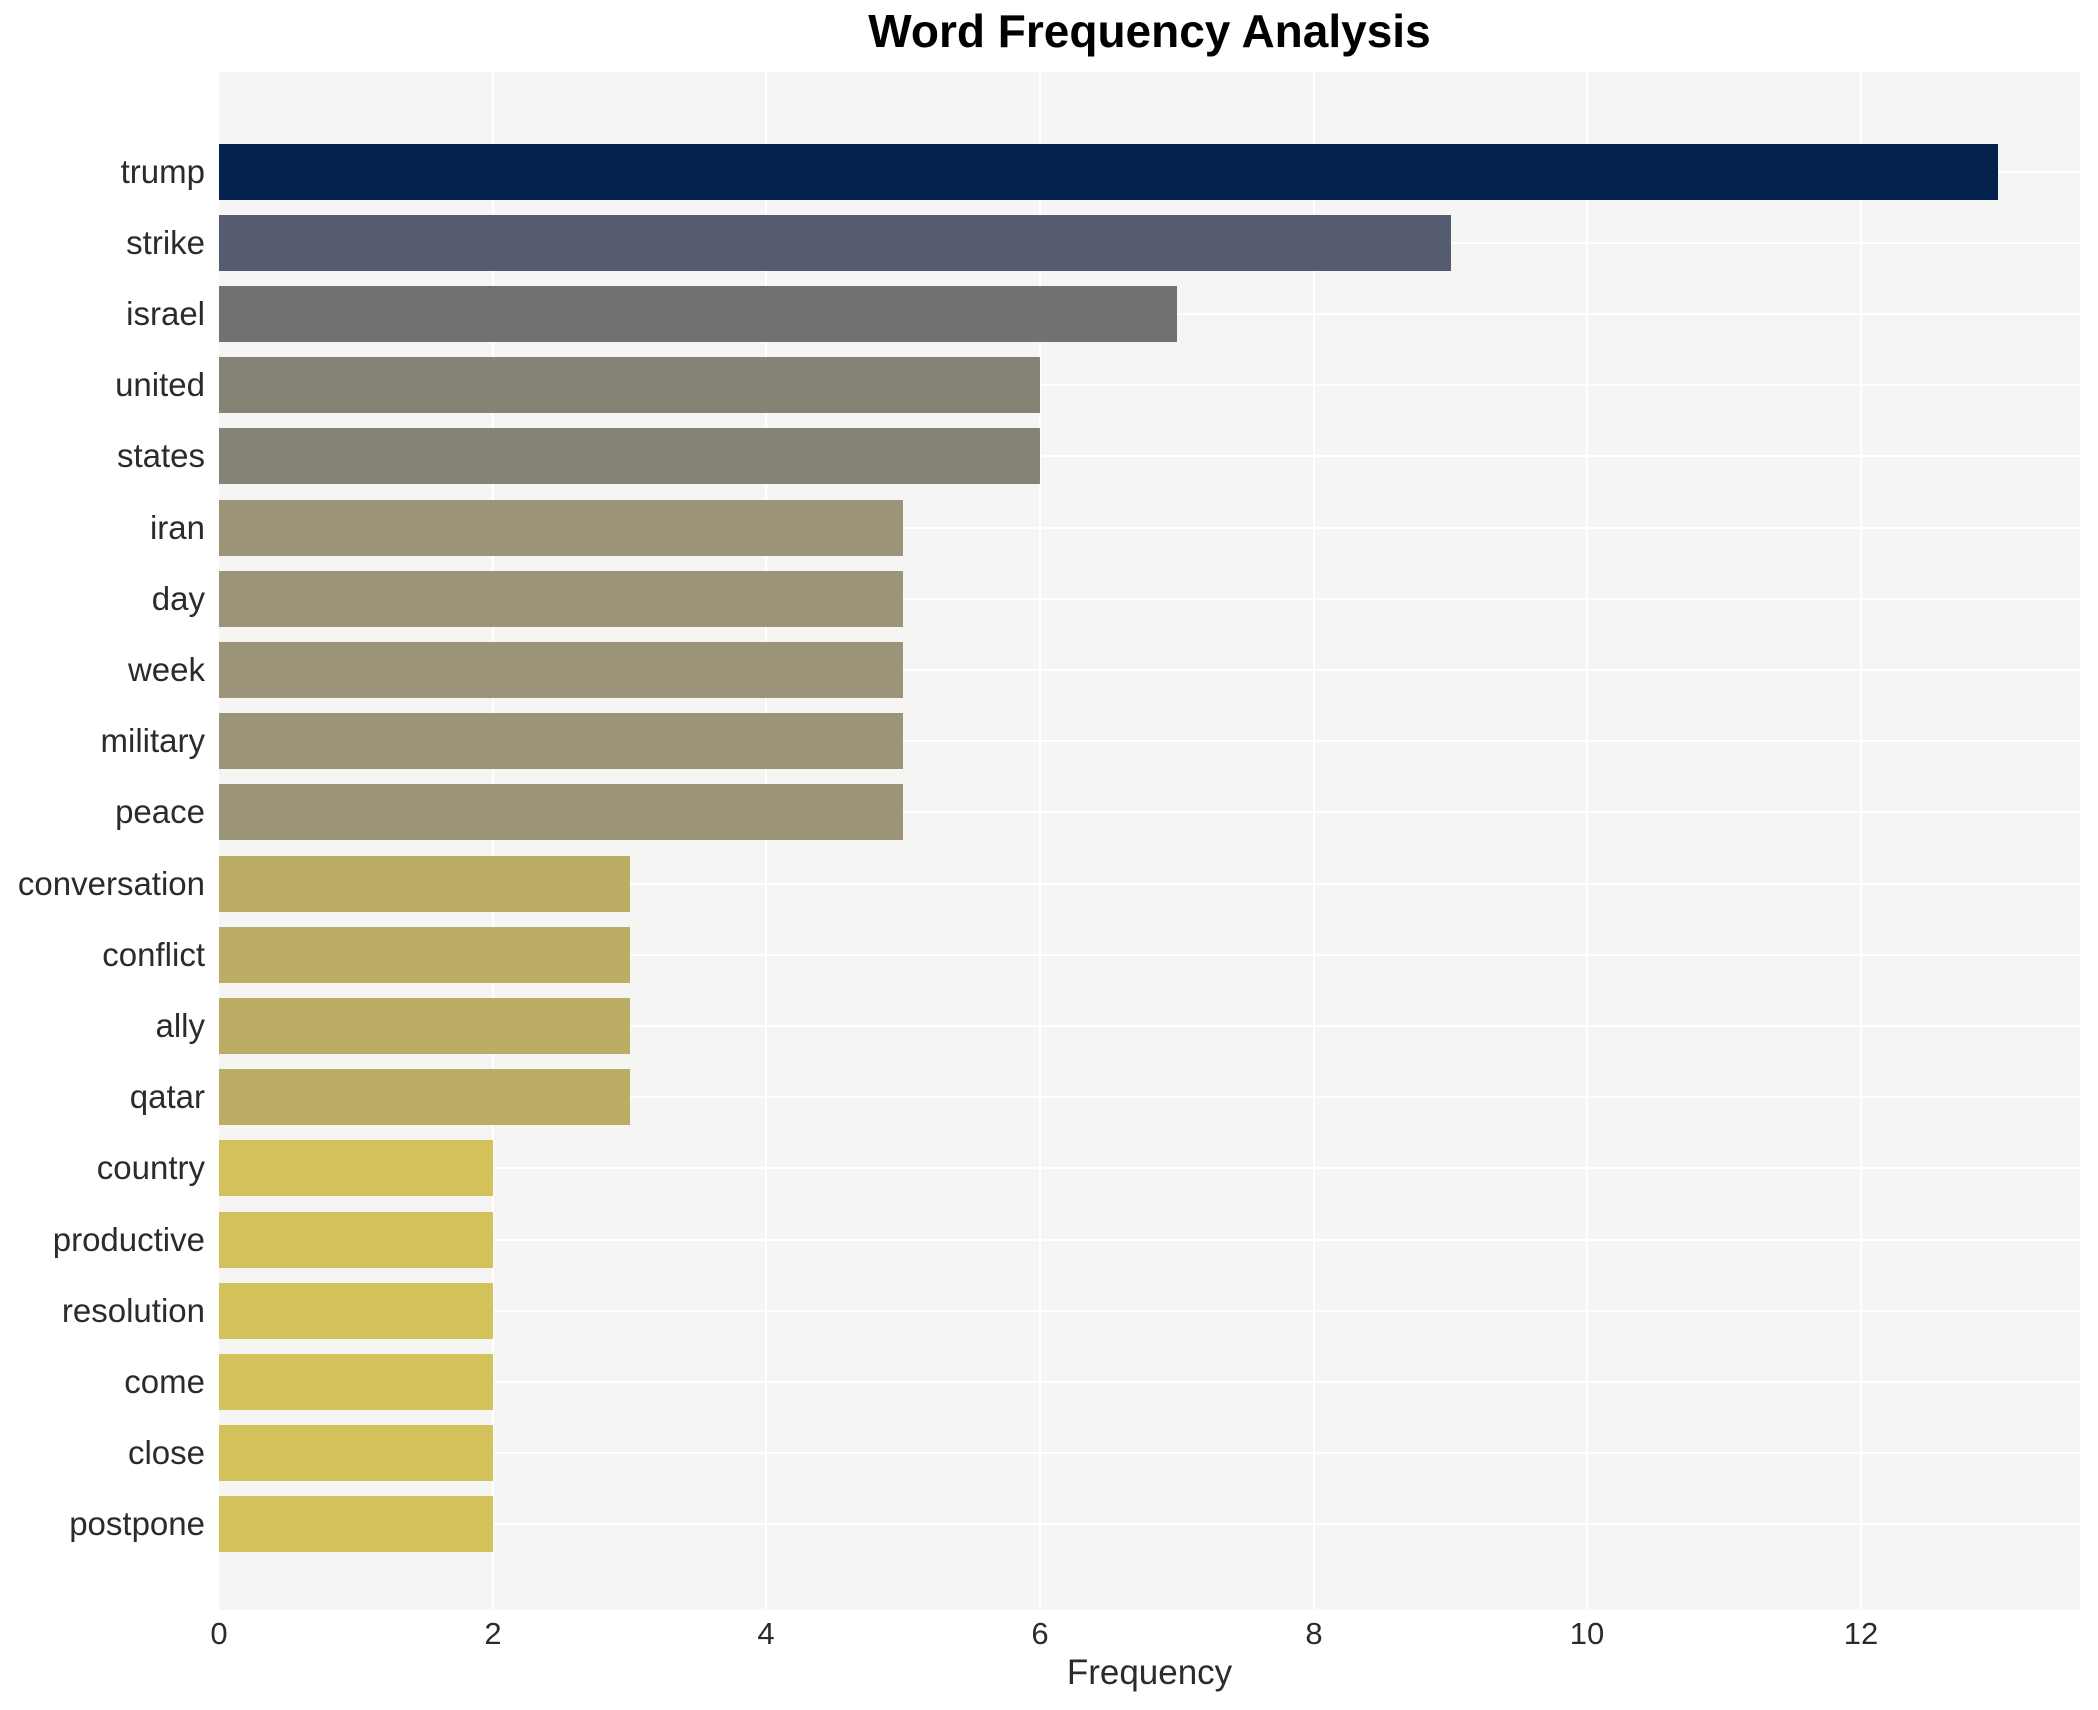  I want to click on y-tick-label-day: day, so click(178, 598).